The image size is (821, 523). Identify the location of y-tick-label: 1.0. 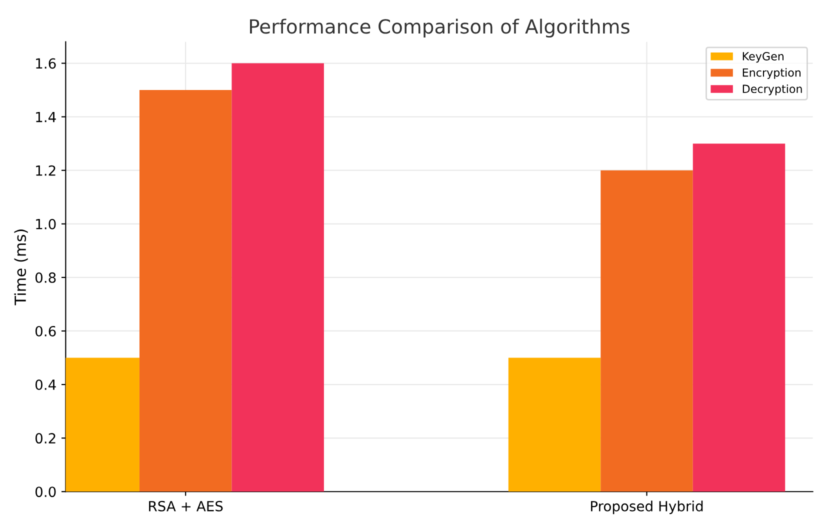
(46, 224).